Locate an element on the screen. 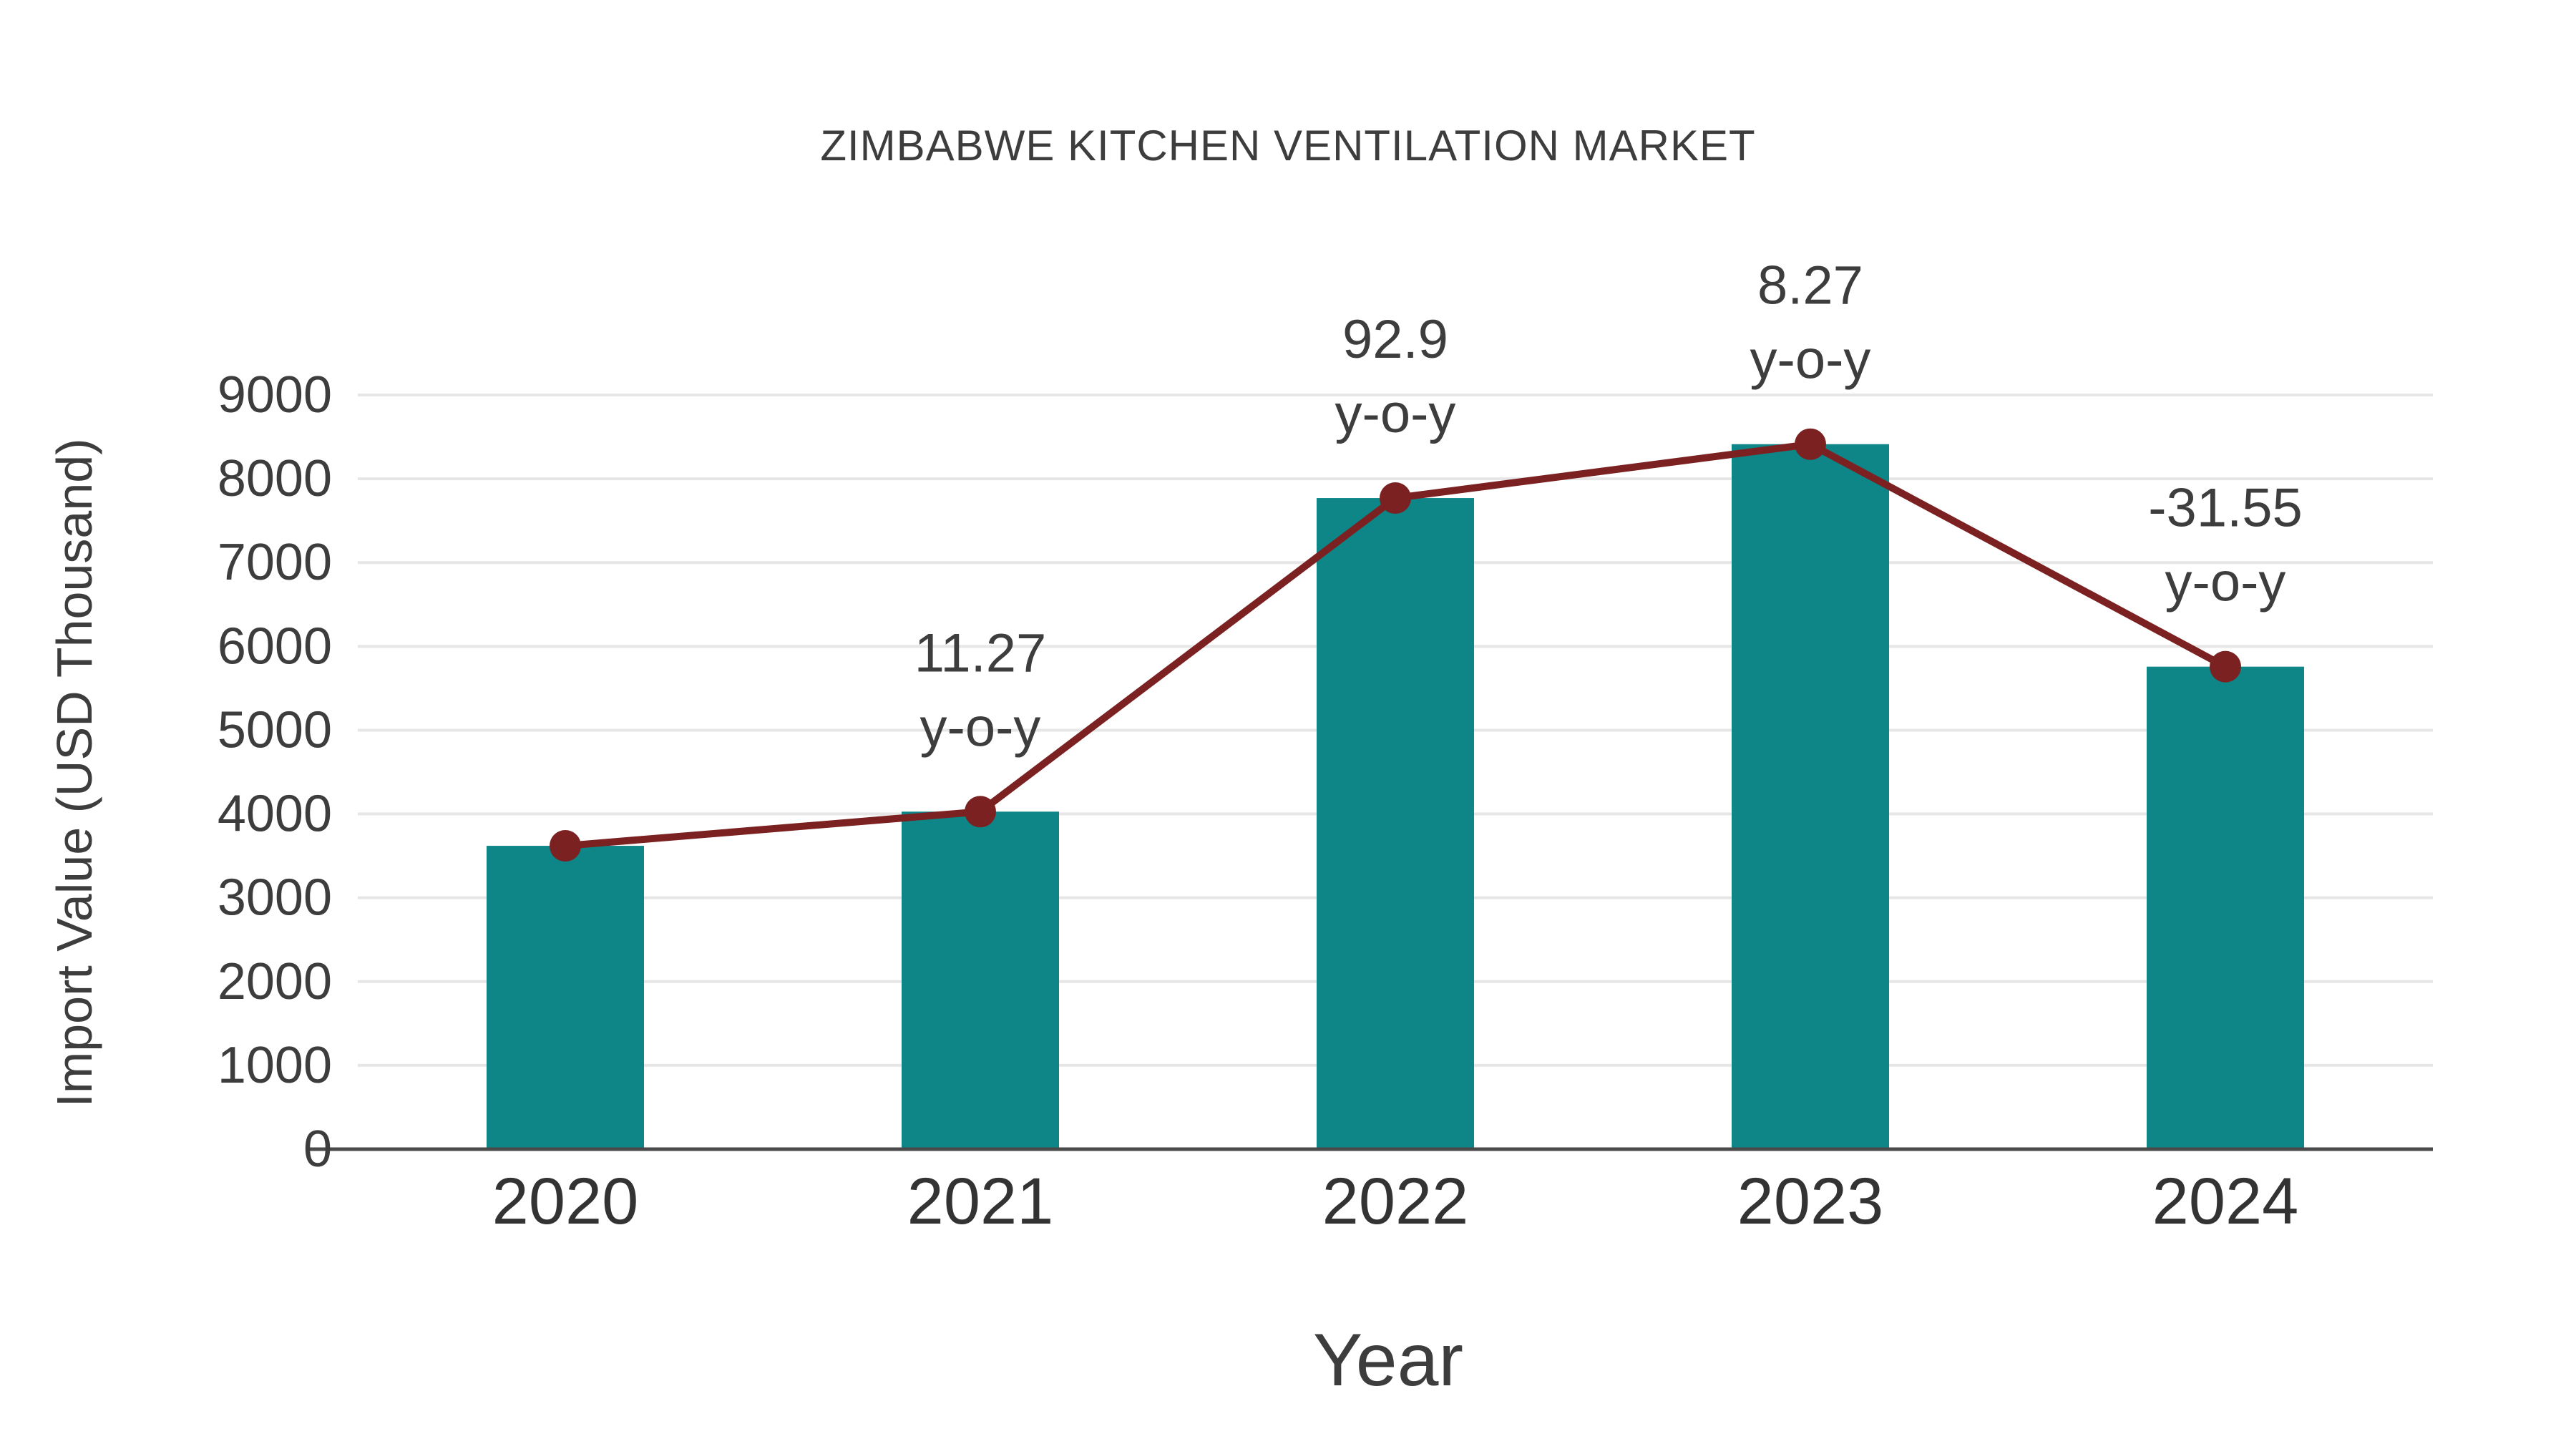 The width and height of the screenshot is (2576, 1449). x-tick-label-2024: 2024 is located at coordinates (2225, 1201).